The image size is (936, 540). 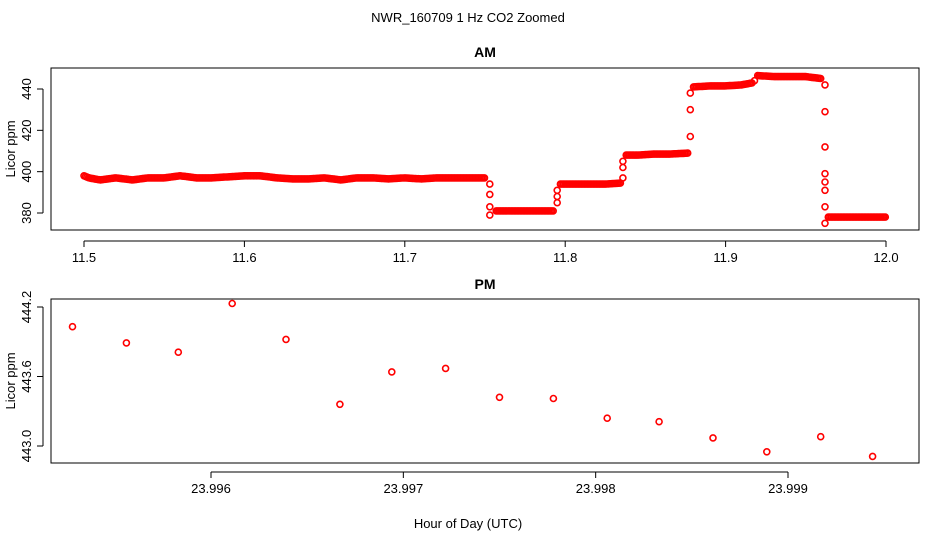 What do you see at coordinates (84, 257) in the screenshot?
I see `am-x-tick-label: 11.5` at bounding box center [84, 257].